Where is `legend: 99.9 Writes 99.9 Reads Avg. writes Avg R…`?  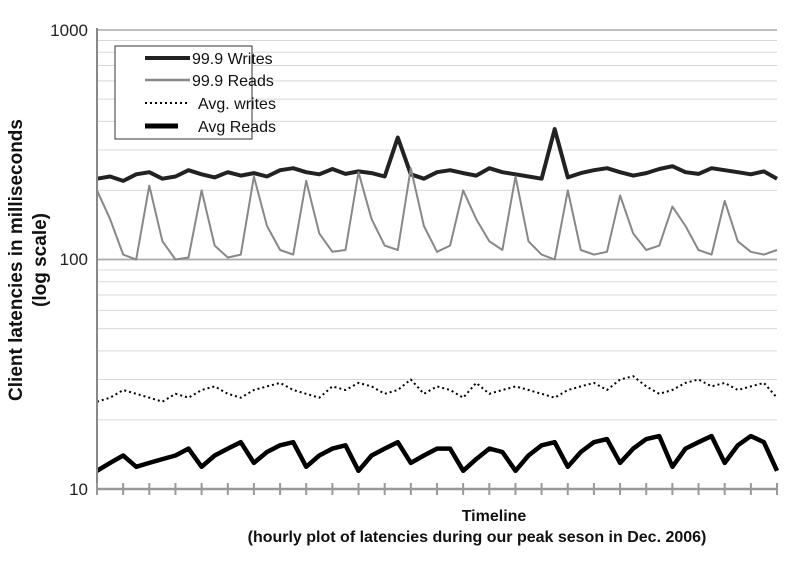 legend: 99.9 Writes 99.9 Reads Avg. writes Avg R… is located at coordinates (195, 92).